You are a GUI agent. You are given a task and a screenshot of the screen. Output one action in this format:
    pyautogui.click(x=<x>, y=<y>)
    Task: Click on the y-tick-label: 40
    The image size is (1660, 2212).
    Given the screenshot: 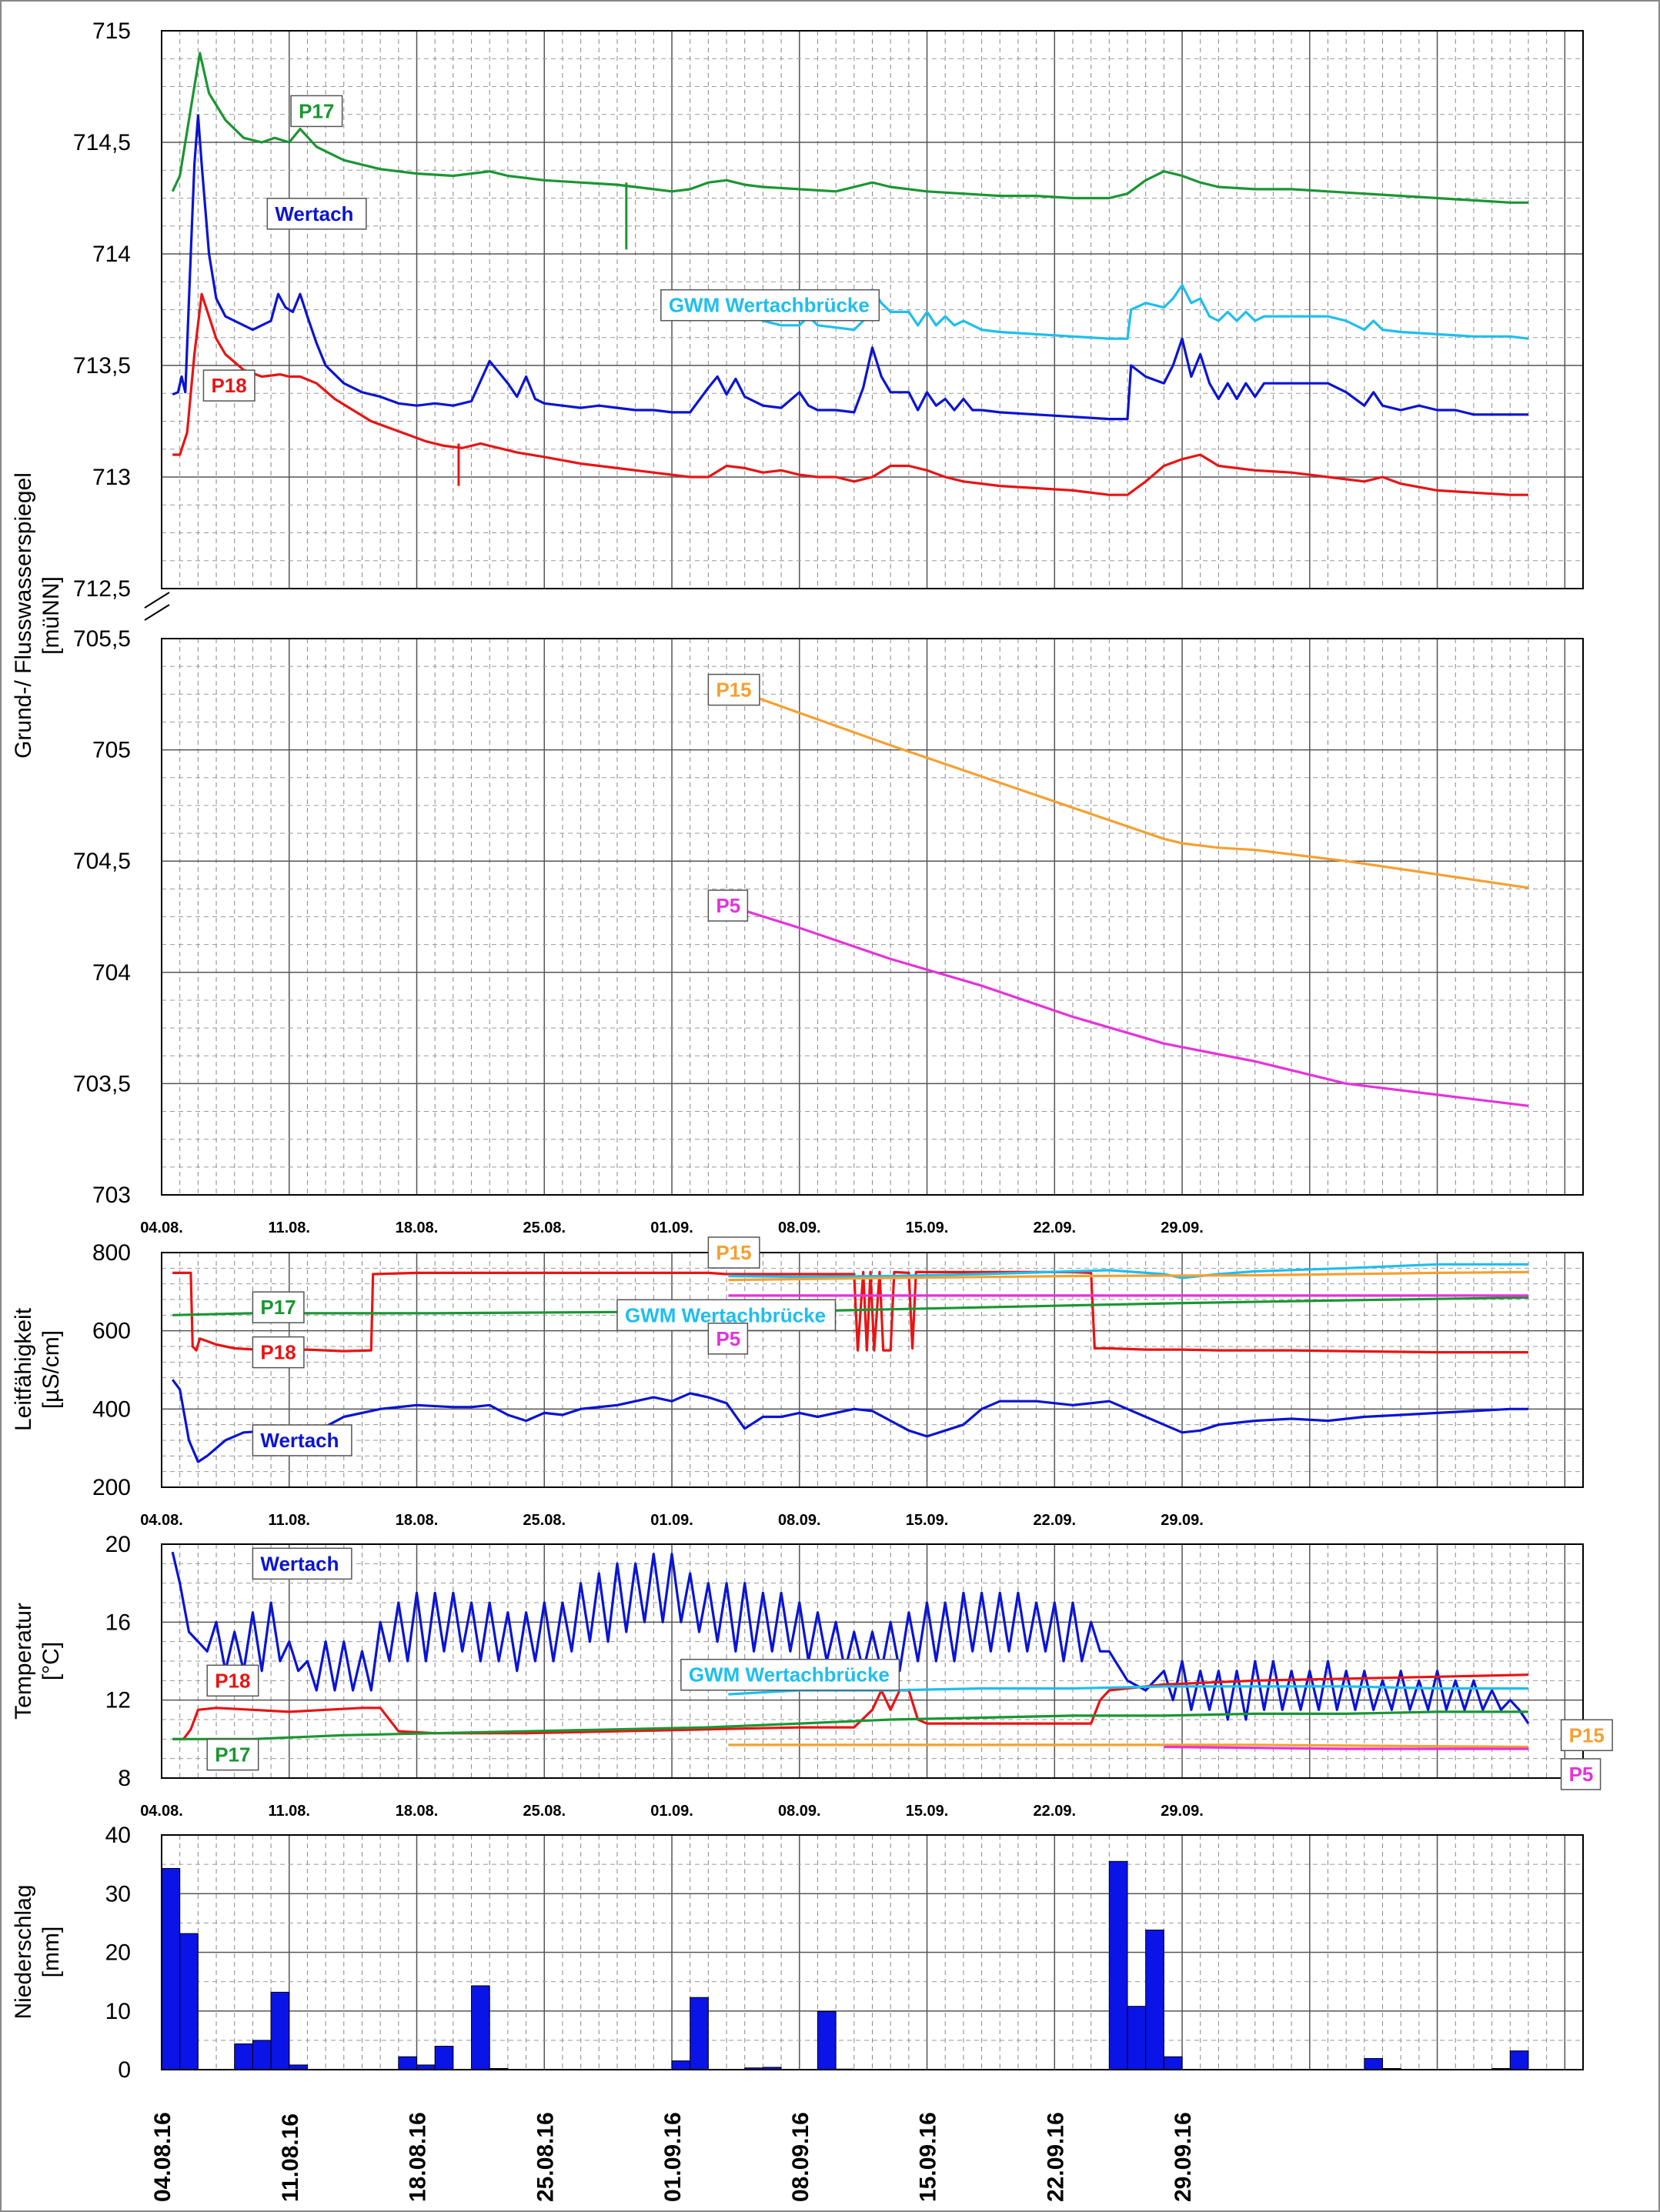 What is the action you would take?
    pyautogui.click(x=118, y=1835)
    